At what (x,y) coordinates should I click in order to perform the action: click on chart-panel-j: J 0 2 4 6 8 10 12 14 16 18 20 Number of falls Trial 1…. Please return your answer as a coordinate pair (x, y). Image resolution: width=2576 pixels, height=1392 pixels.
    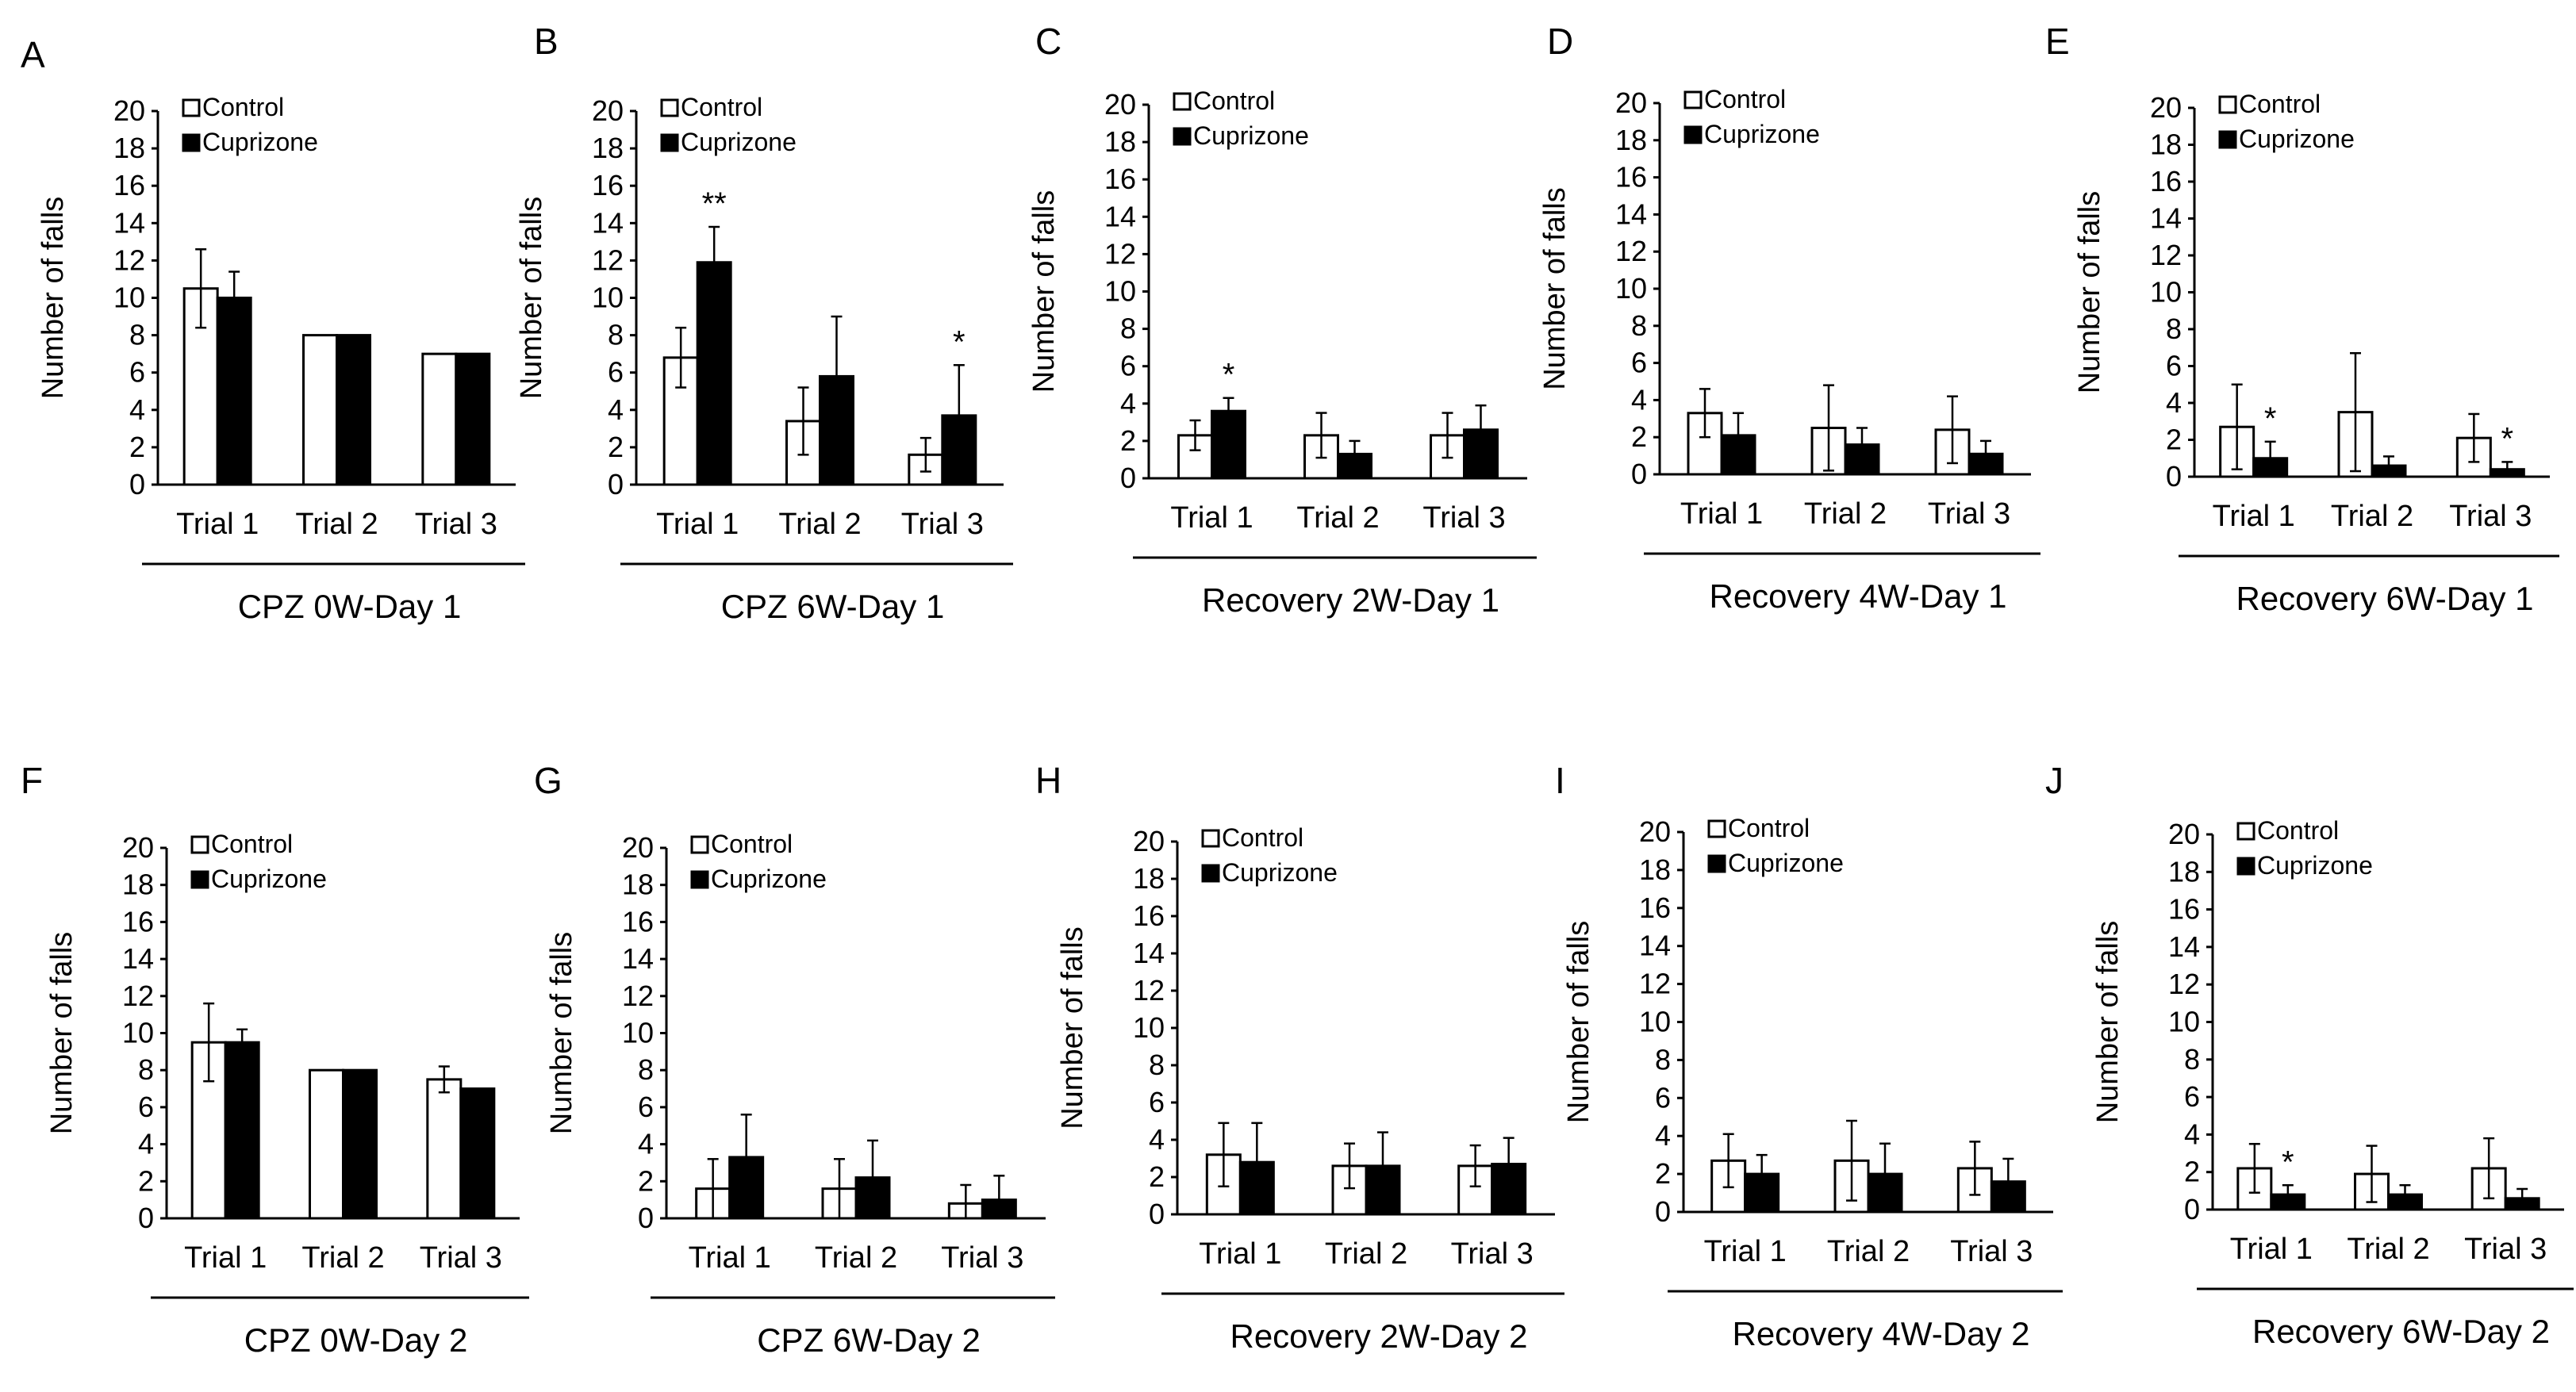
    Looking at the image, I should click on (2309, 1055).